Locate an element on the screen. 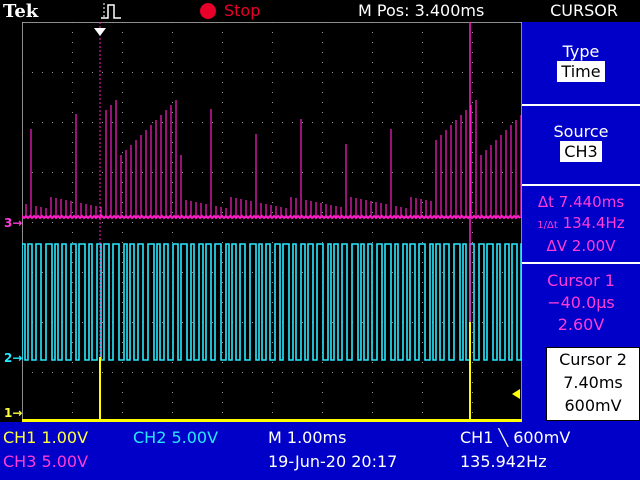 The height and width of the screenshot is (480, 640). cursor-2-time: 7.40ms is located at coordinates (593, 382).